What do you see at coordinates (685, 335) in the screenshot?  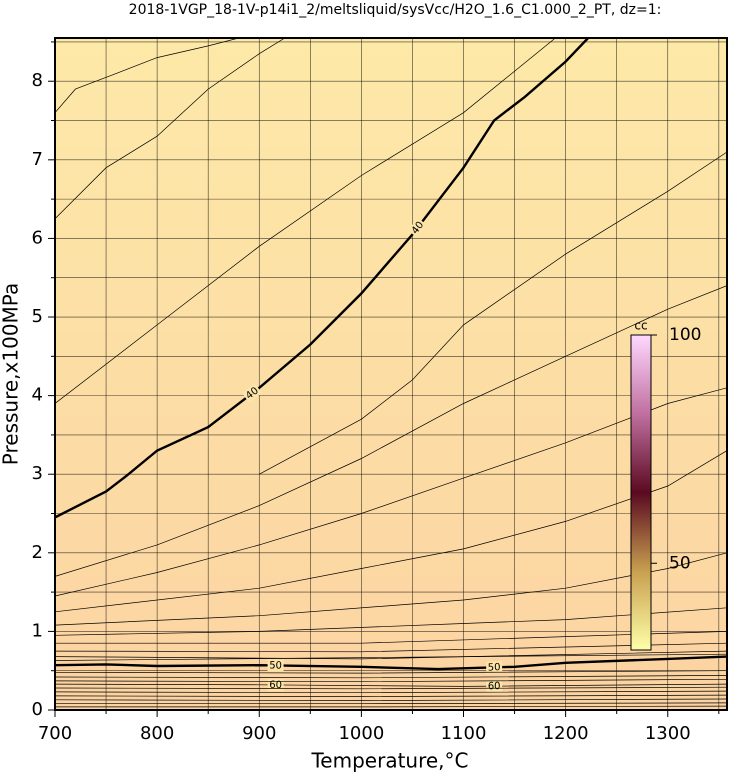 I see `colorbar-tick-label: 100` at bounding box center [685, 335].